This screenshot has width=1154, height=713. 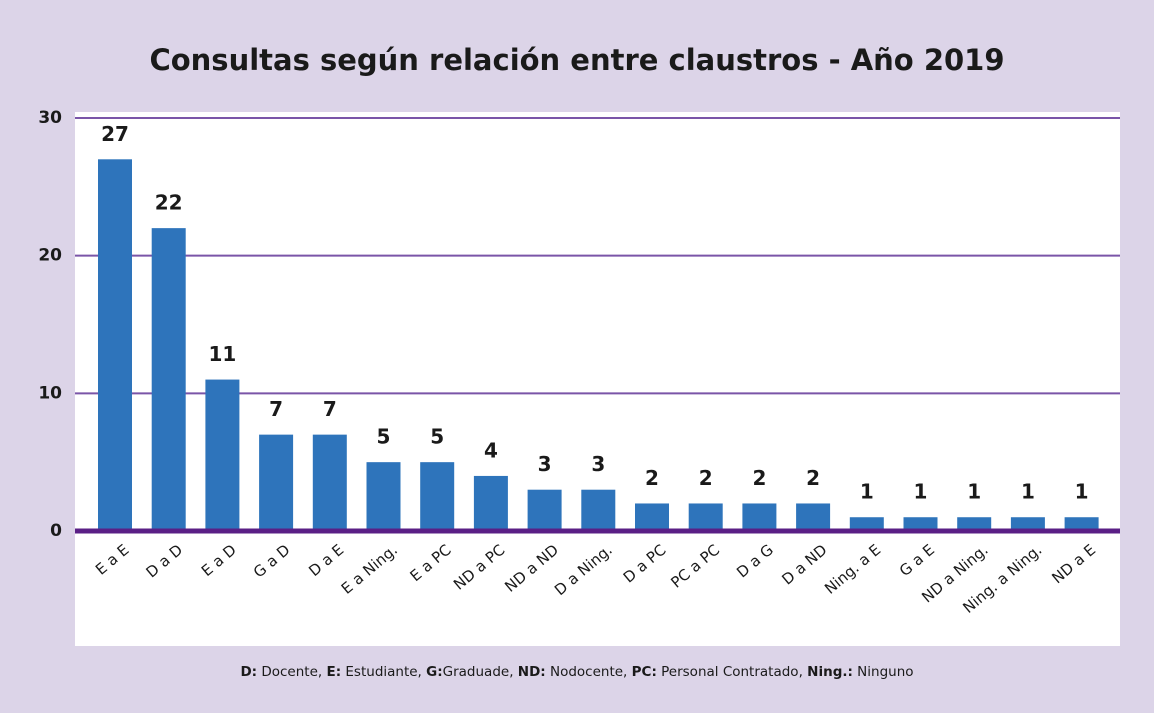 What do you see at coordinates (50, 393) in the screenshot?
I see `y-tick-label: 10` at bounding box center [50, 393].